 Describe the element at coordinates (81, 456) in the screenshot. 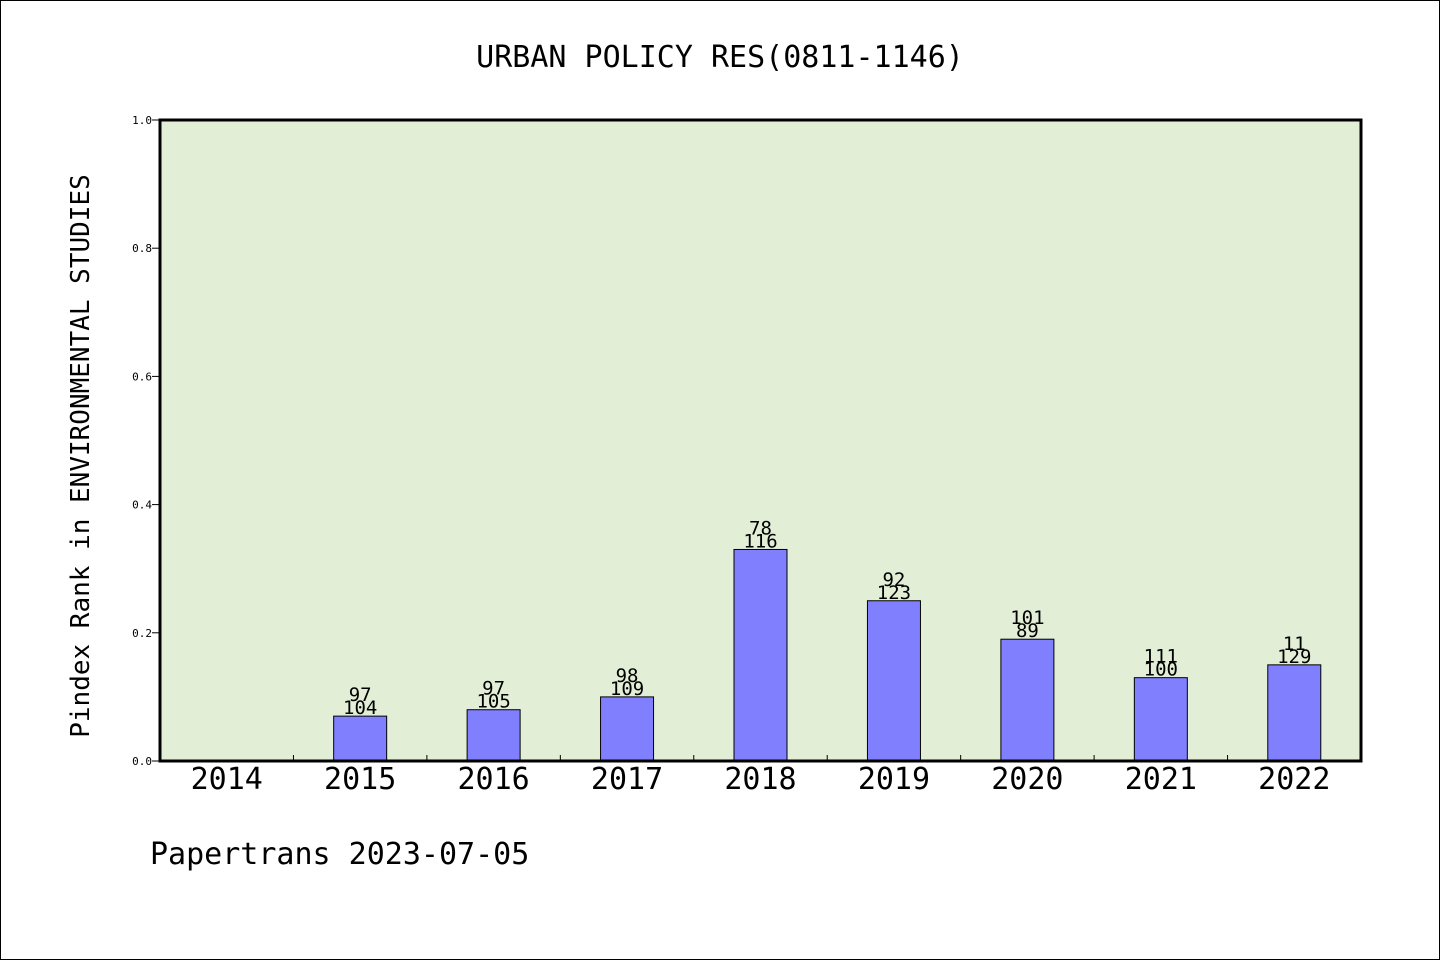

I see `y-axis-label: Pindex Rank in ENVIRONMENTAL STUDIES` at that location.